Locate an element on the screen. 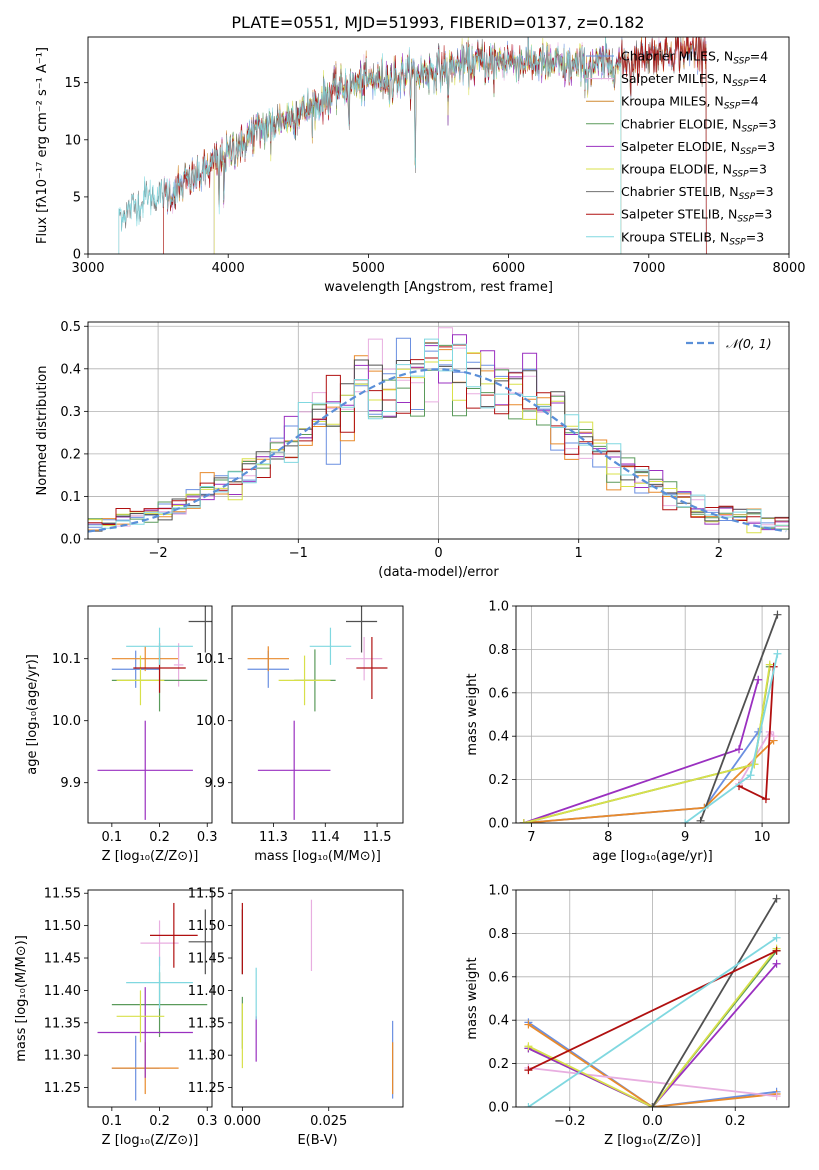  y-tick-label: 1.0 is located at coordinates (498, 891).